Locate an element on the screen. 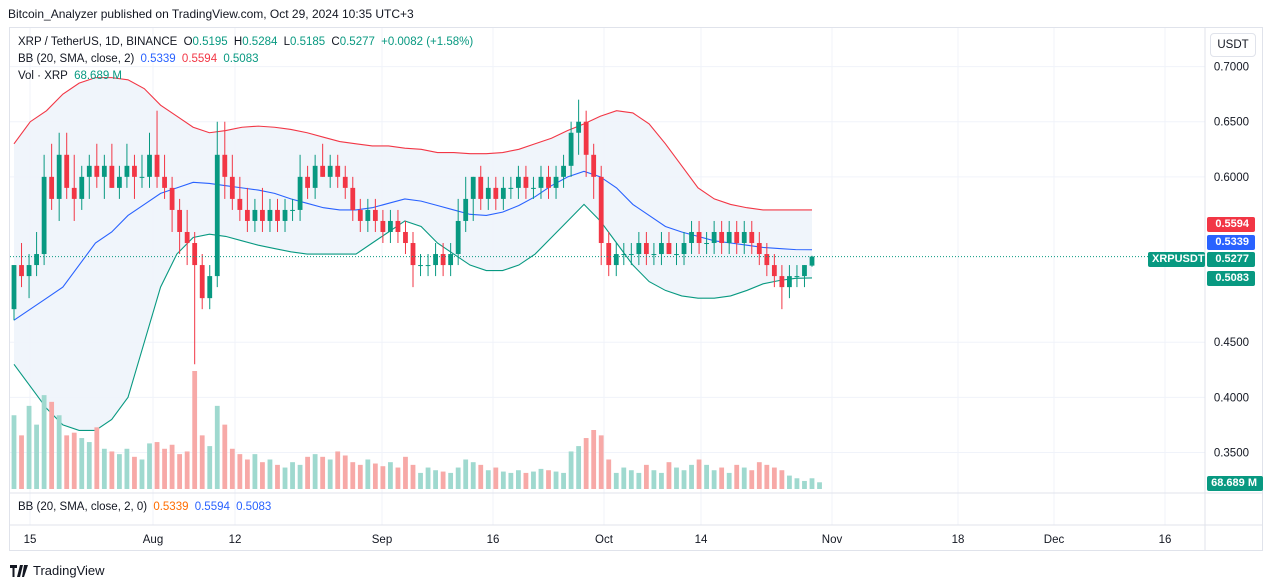 The image size is (1273, 588). upper-band-tag: 0.5594 is located at coordinates (1231, 224).